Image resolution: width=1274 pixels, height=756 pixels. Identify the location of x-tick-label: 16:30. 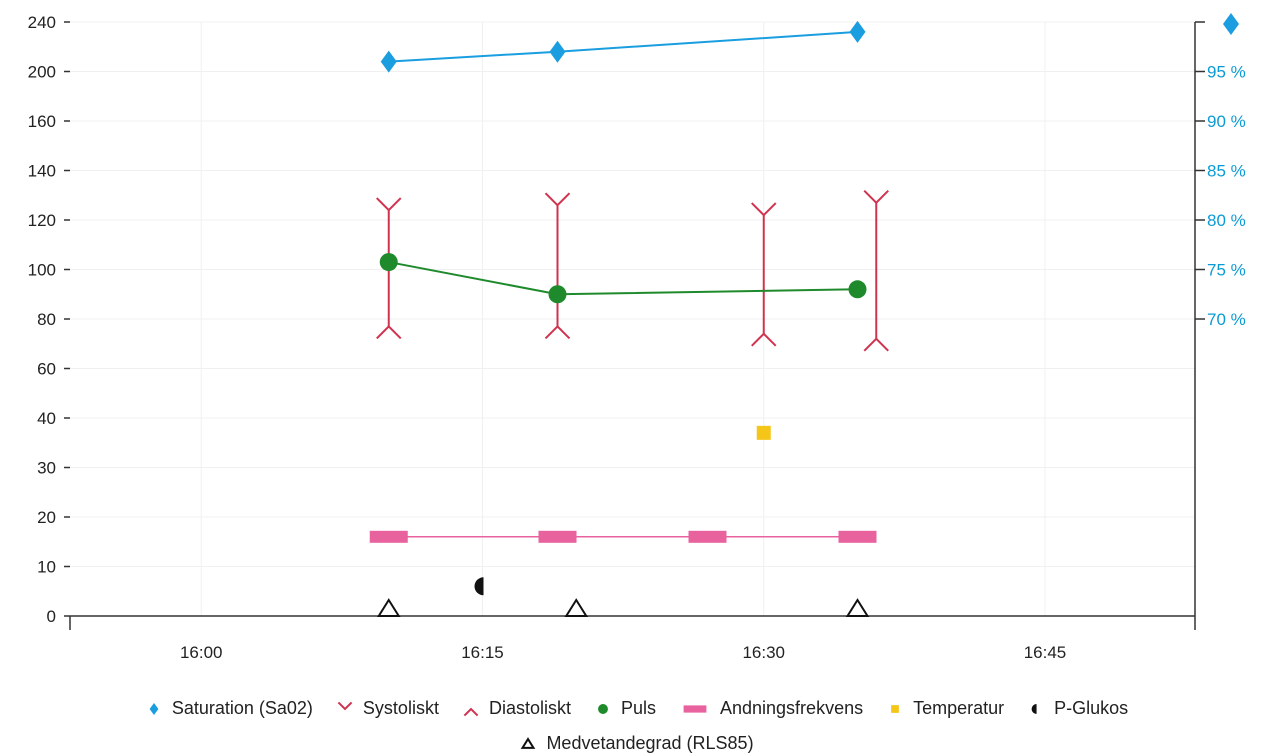
(763, 652).